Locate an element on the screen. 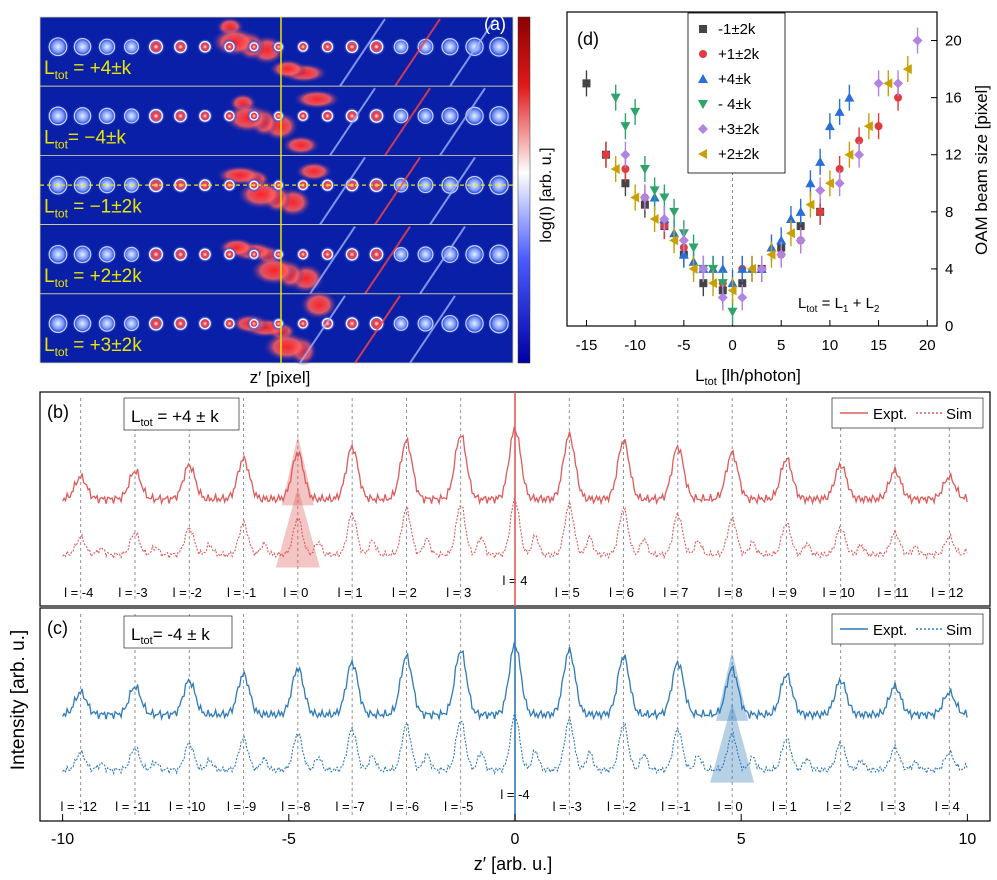  panel-c-legend: Expt. Sim is located at coordinates (907, 629).